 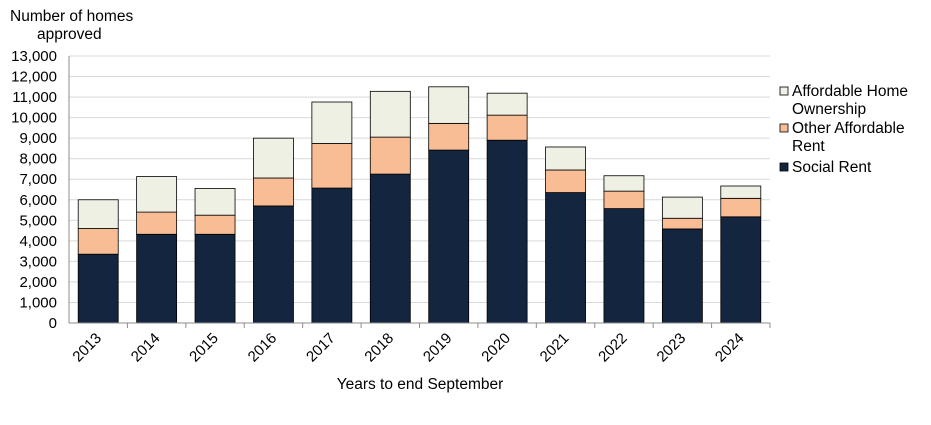 I want to click on bar-segment-social-rent-2016, so click(x=273, y=264).